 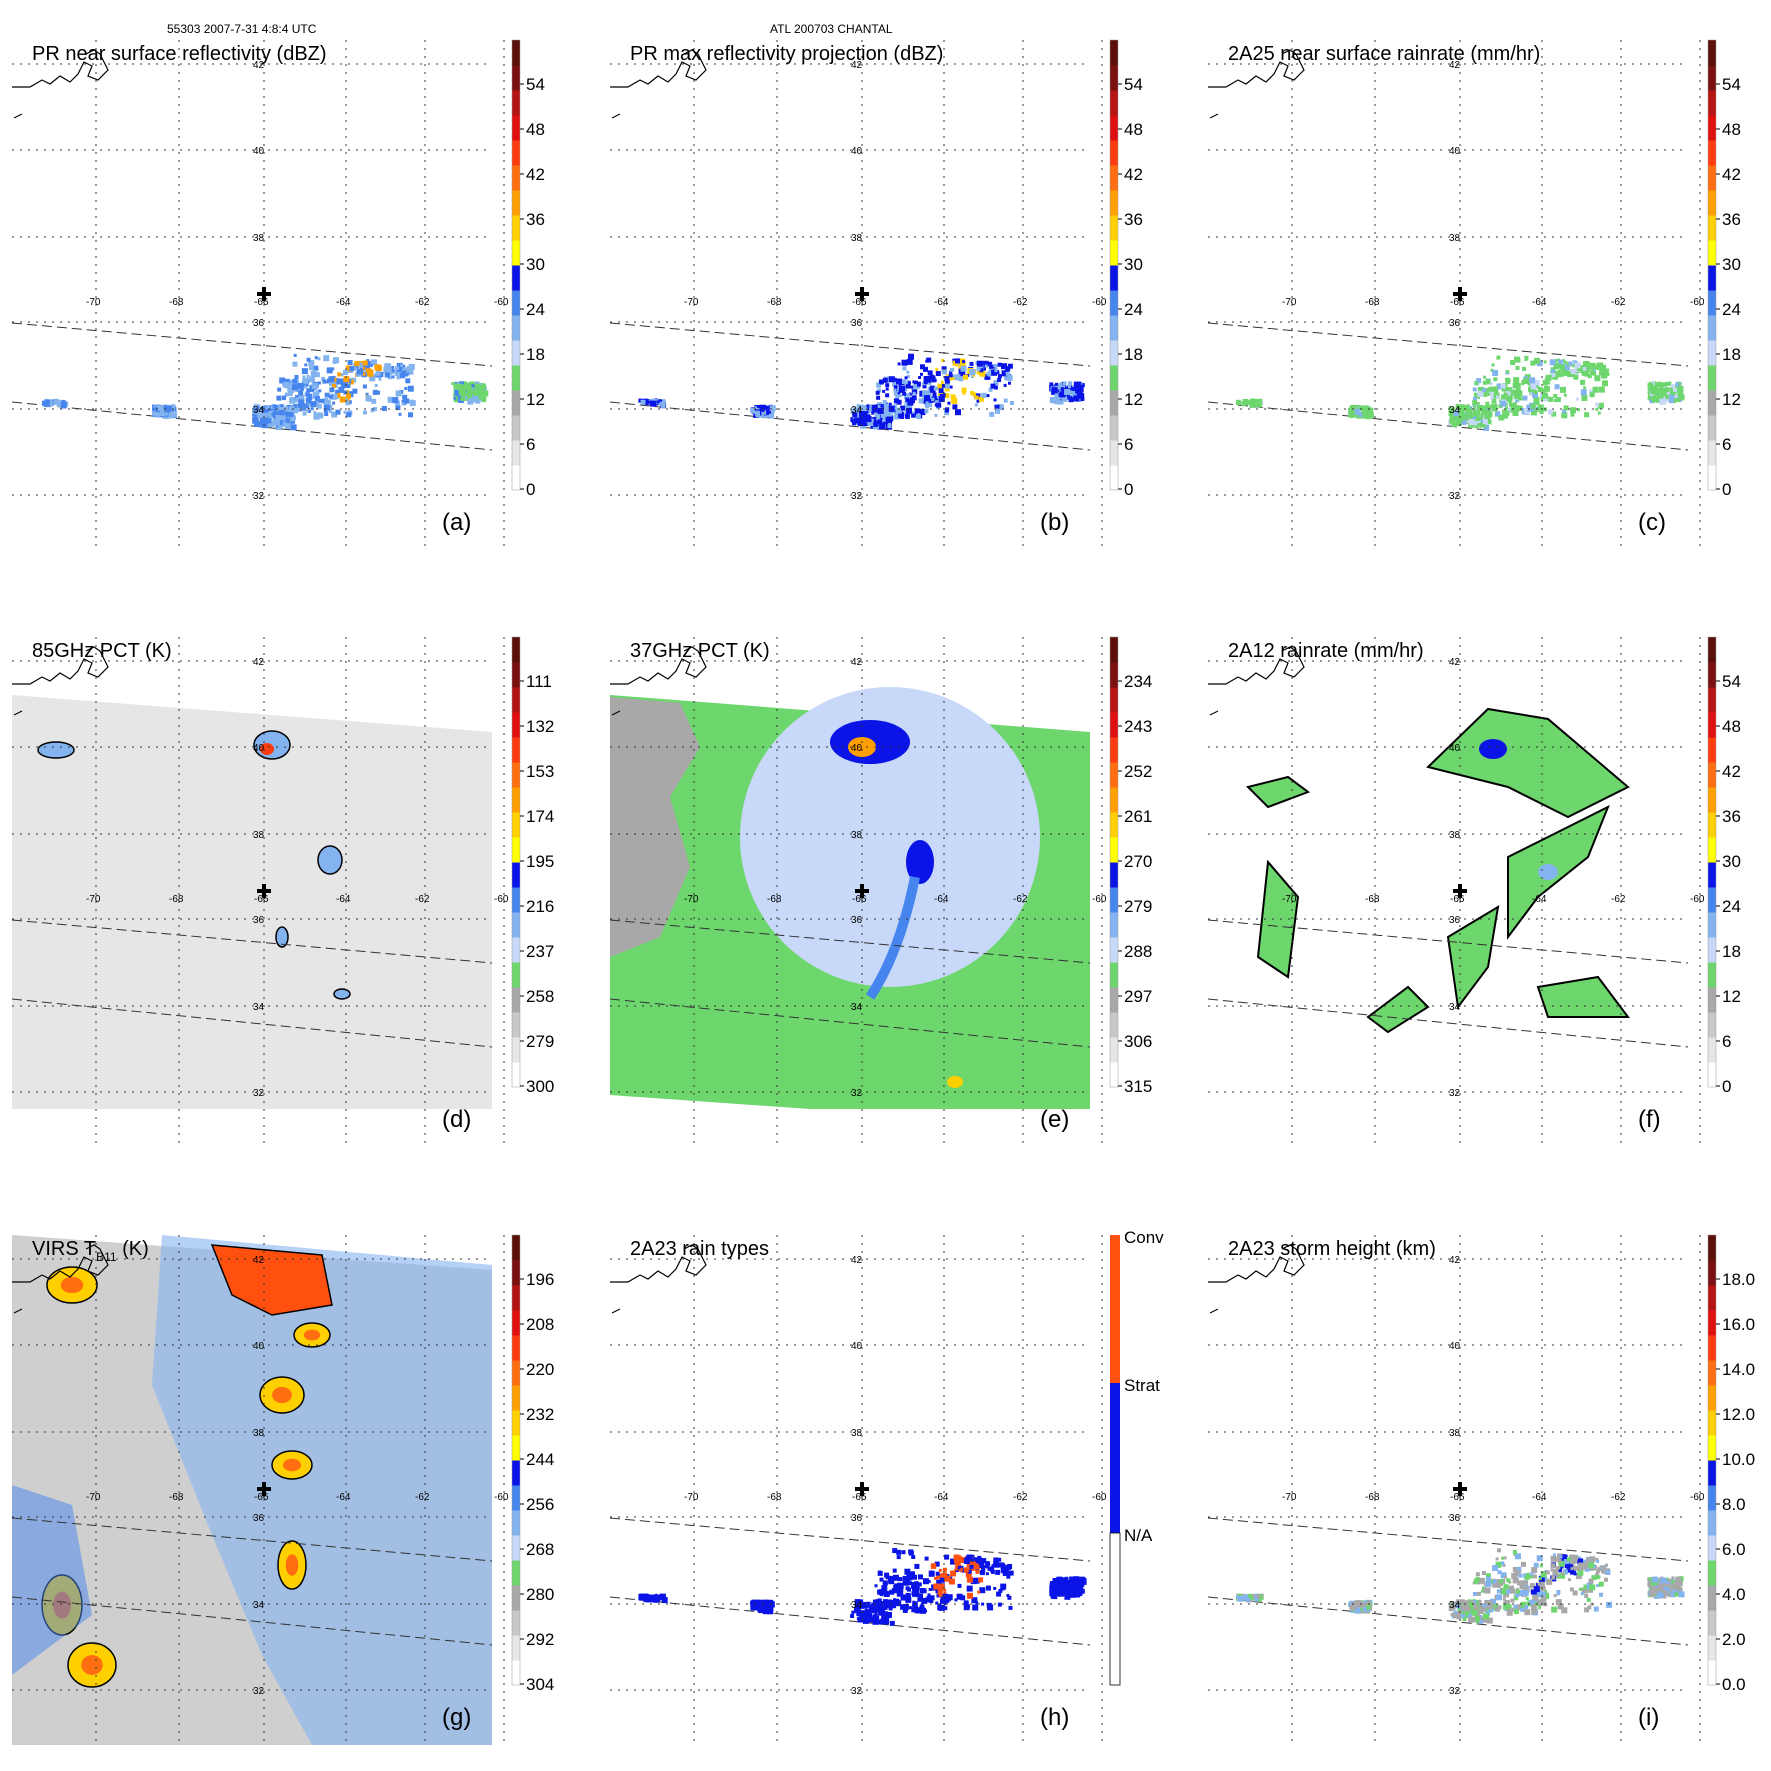 What do you see at coordinates (540, 1459) in the screenshot?
I see `colorbar-tick-label: 244` at bounding box center [540, 1459].